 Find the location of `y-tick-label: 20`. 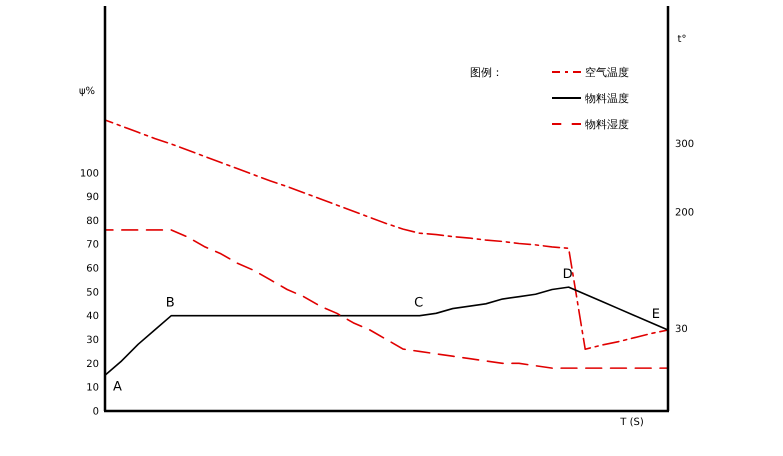

y-tick-label: 20 is located at coordinates (92, 364).